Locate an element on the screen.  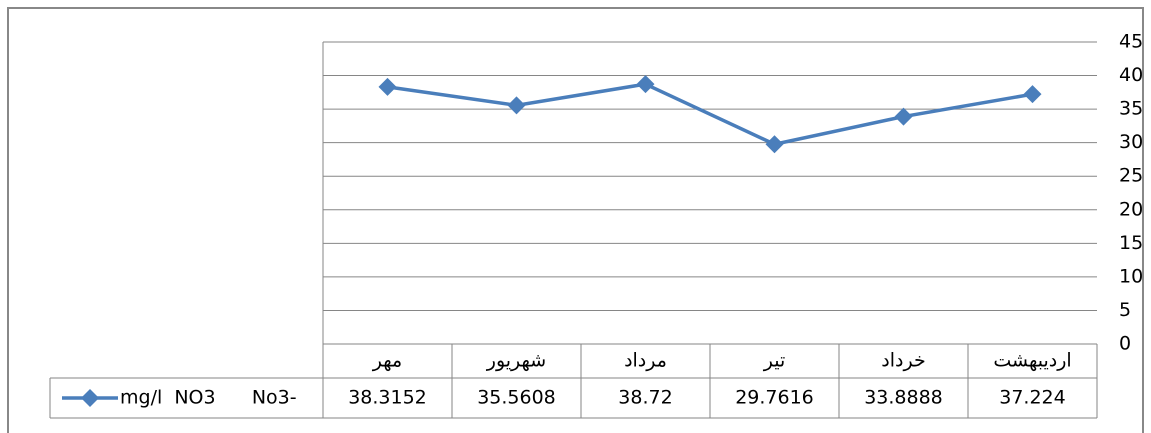
y-tick-label: 30 is located at coordinates (1131, 142).